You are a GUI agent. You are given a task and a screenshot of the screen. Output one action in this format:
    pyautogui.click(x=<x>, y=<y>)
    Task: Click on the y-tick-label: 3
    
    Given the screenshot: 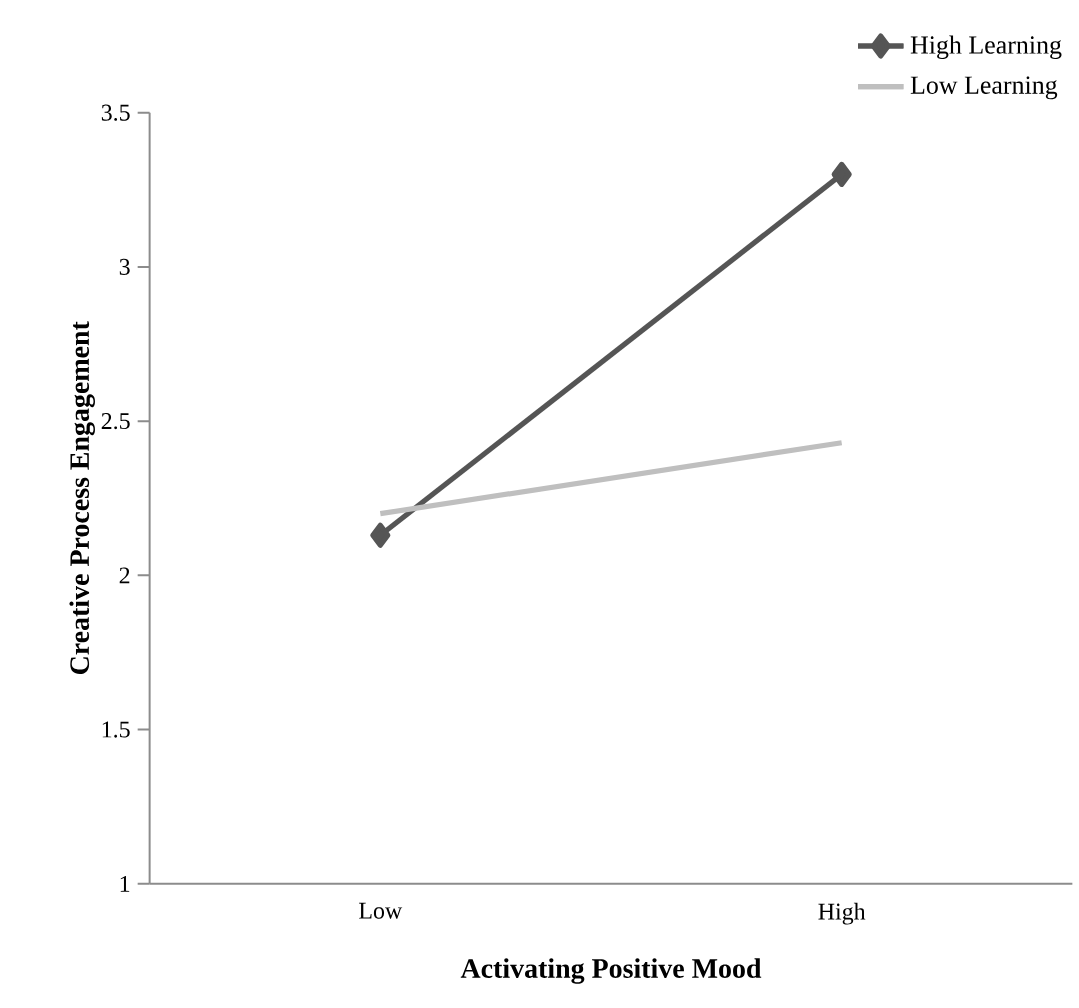 What is the action you would take?
    pyautogui.click(x=124, y=267)
    